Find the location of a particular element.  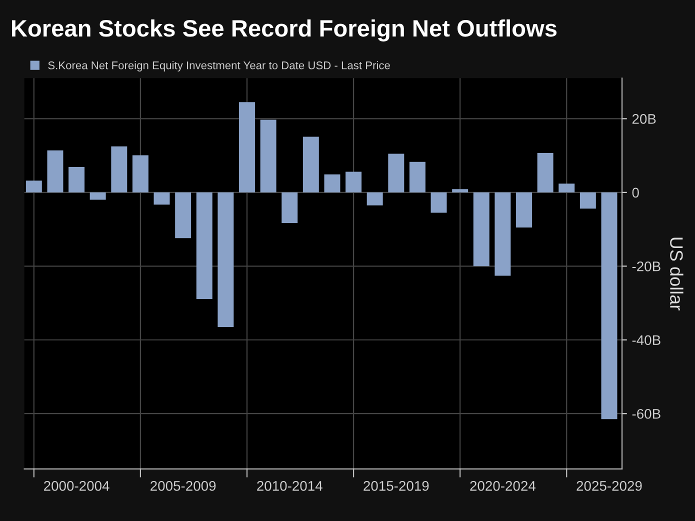

y-axis-title: US dollar is located at coordinates (677, 274).